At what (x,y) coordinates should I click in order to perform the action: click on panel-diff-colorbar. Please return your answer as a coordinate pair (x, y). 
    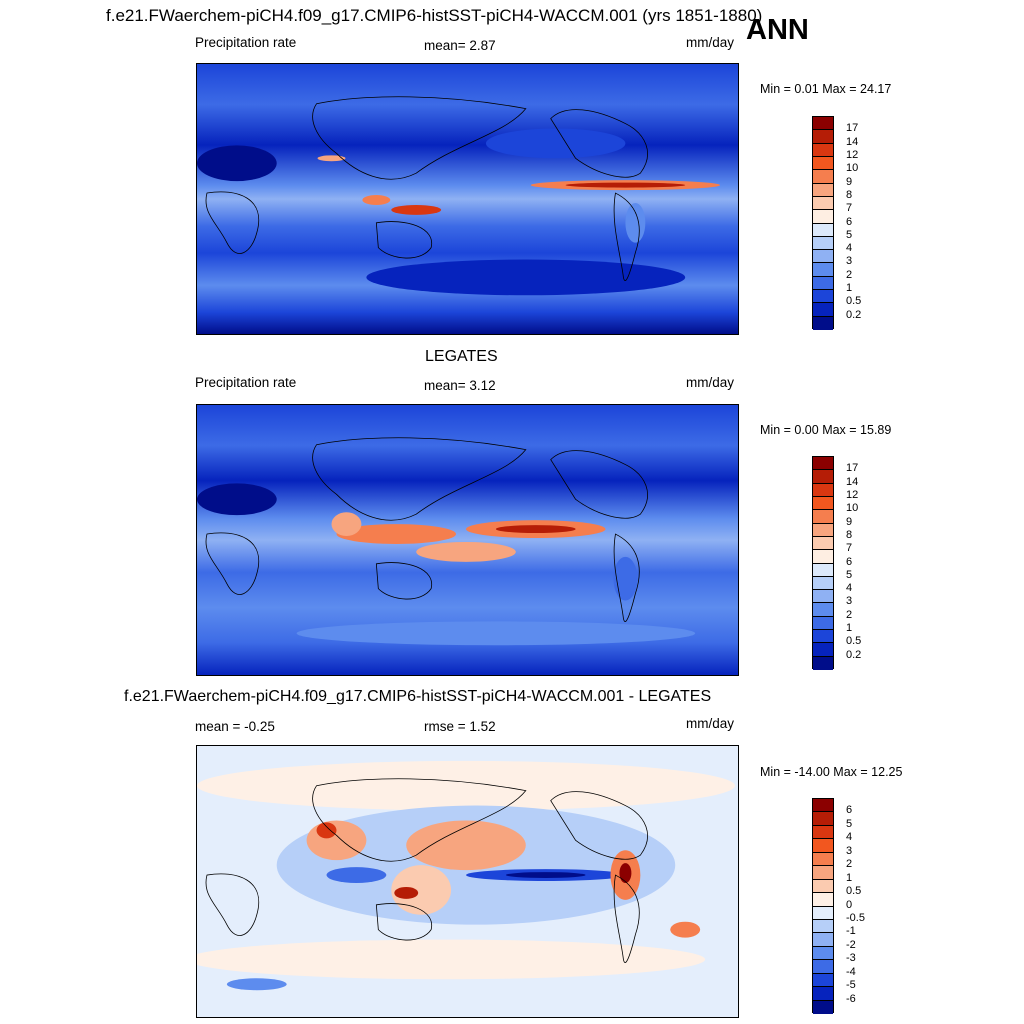
    Looking at the image, I should click on (823, 906).